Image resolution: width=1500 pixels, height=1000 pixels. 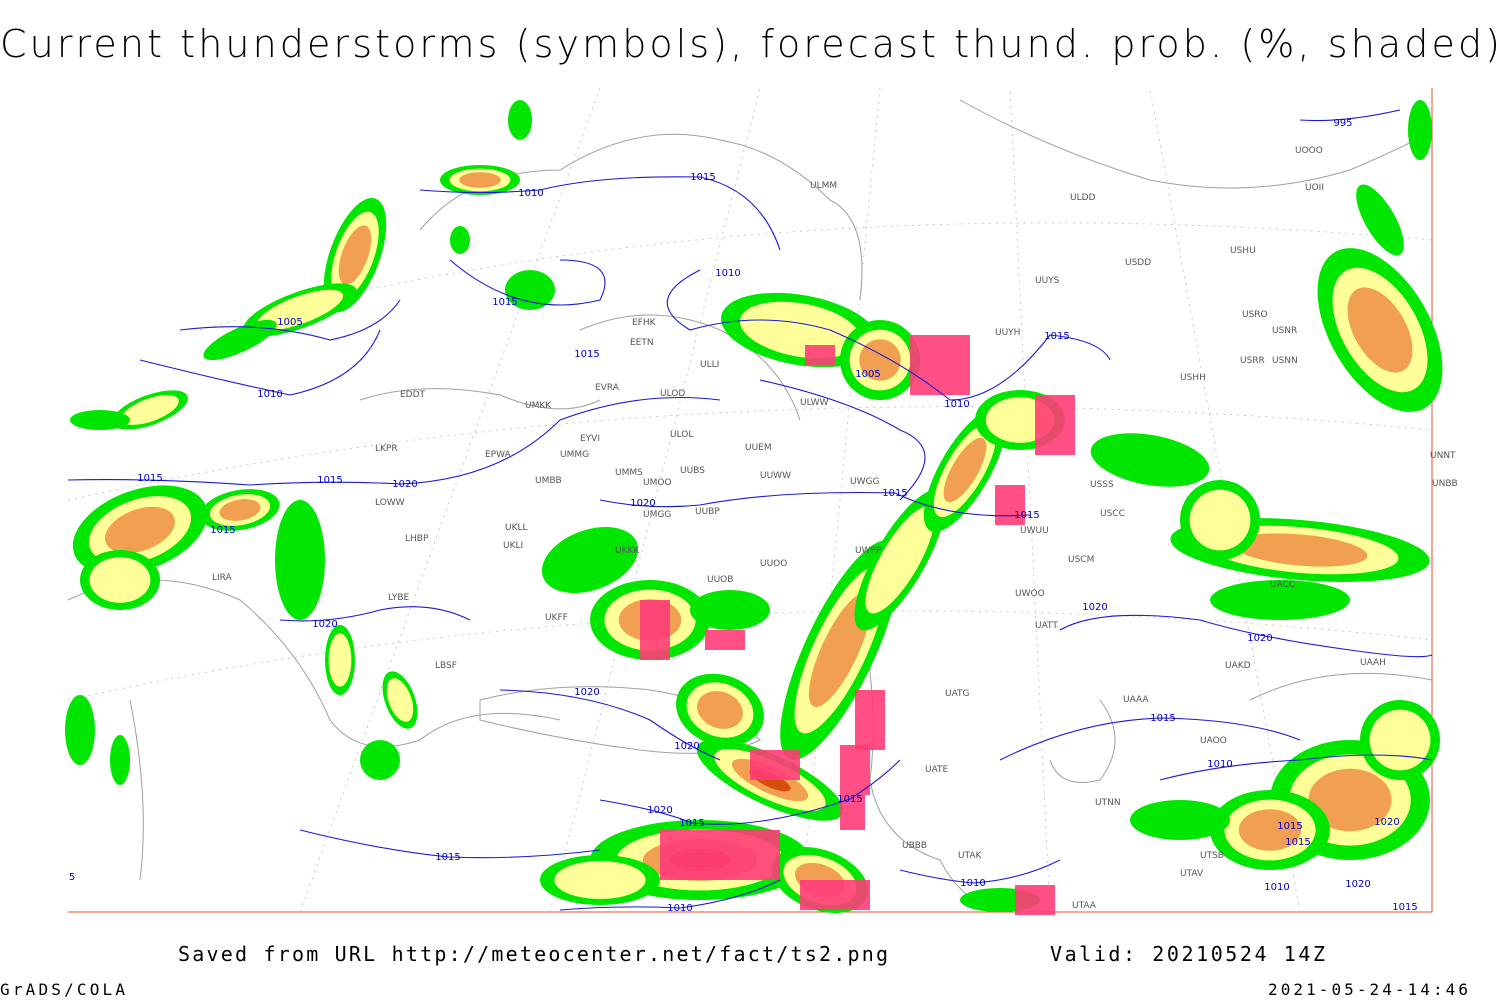 I want to click on station-label: LBSF, so click(x=446, y=666).